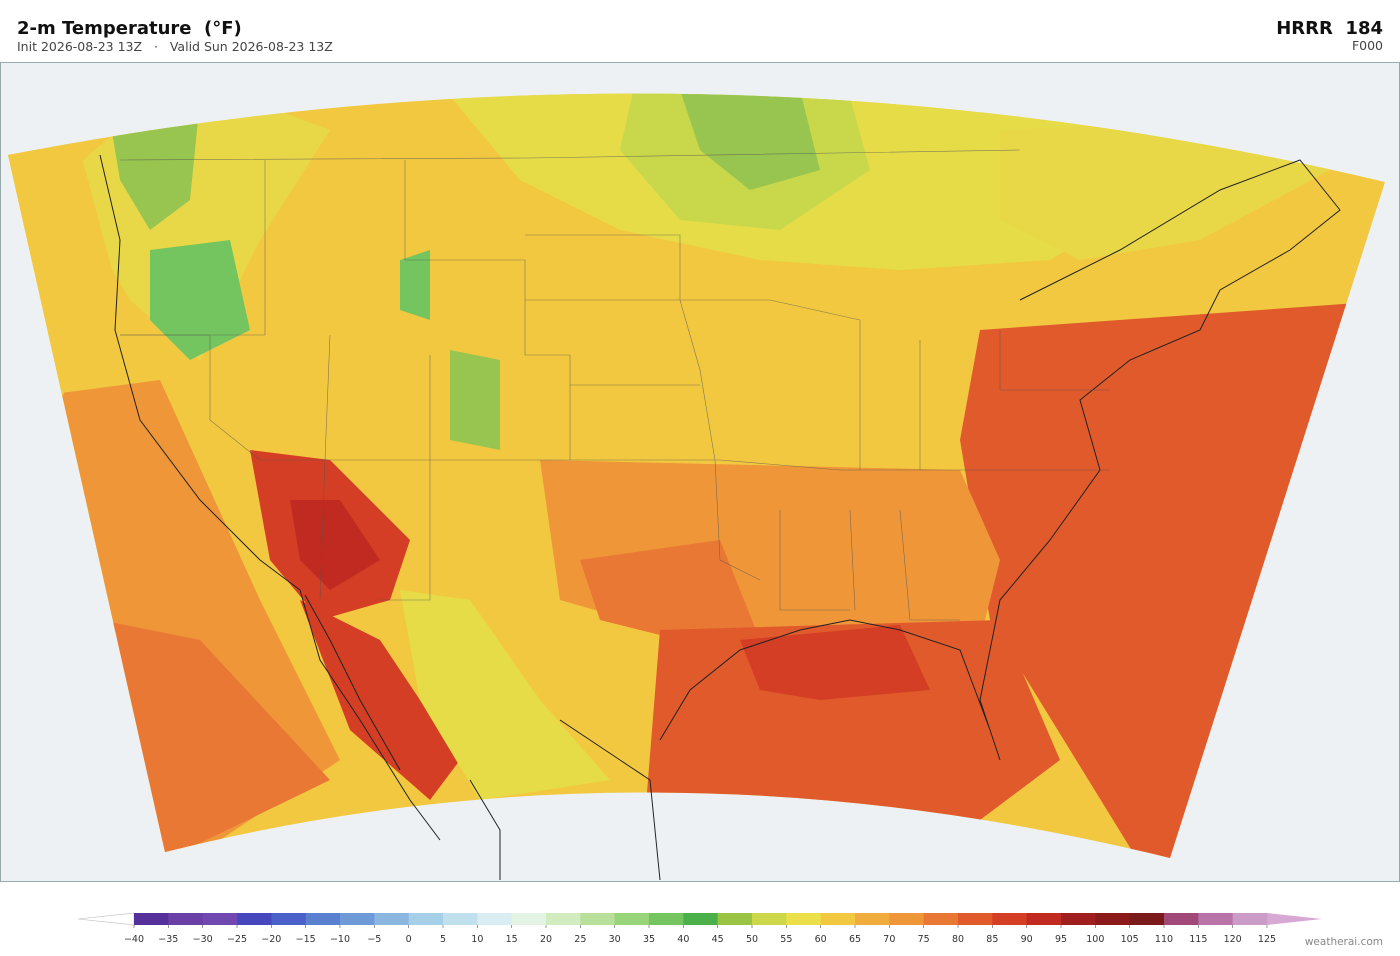 The width and height of the screenshot is (1400, 956). I want to click on colorbar-tick-label: 45, so click(718, 939).